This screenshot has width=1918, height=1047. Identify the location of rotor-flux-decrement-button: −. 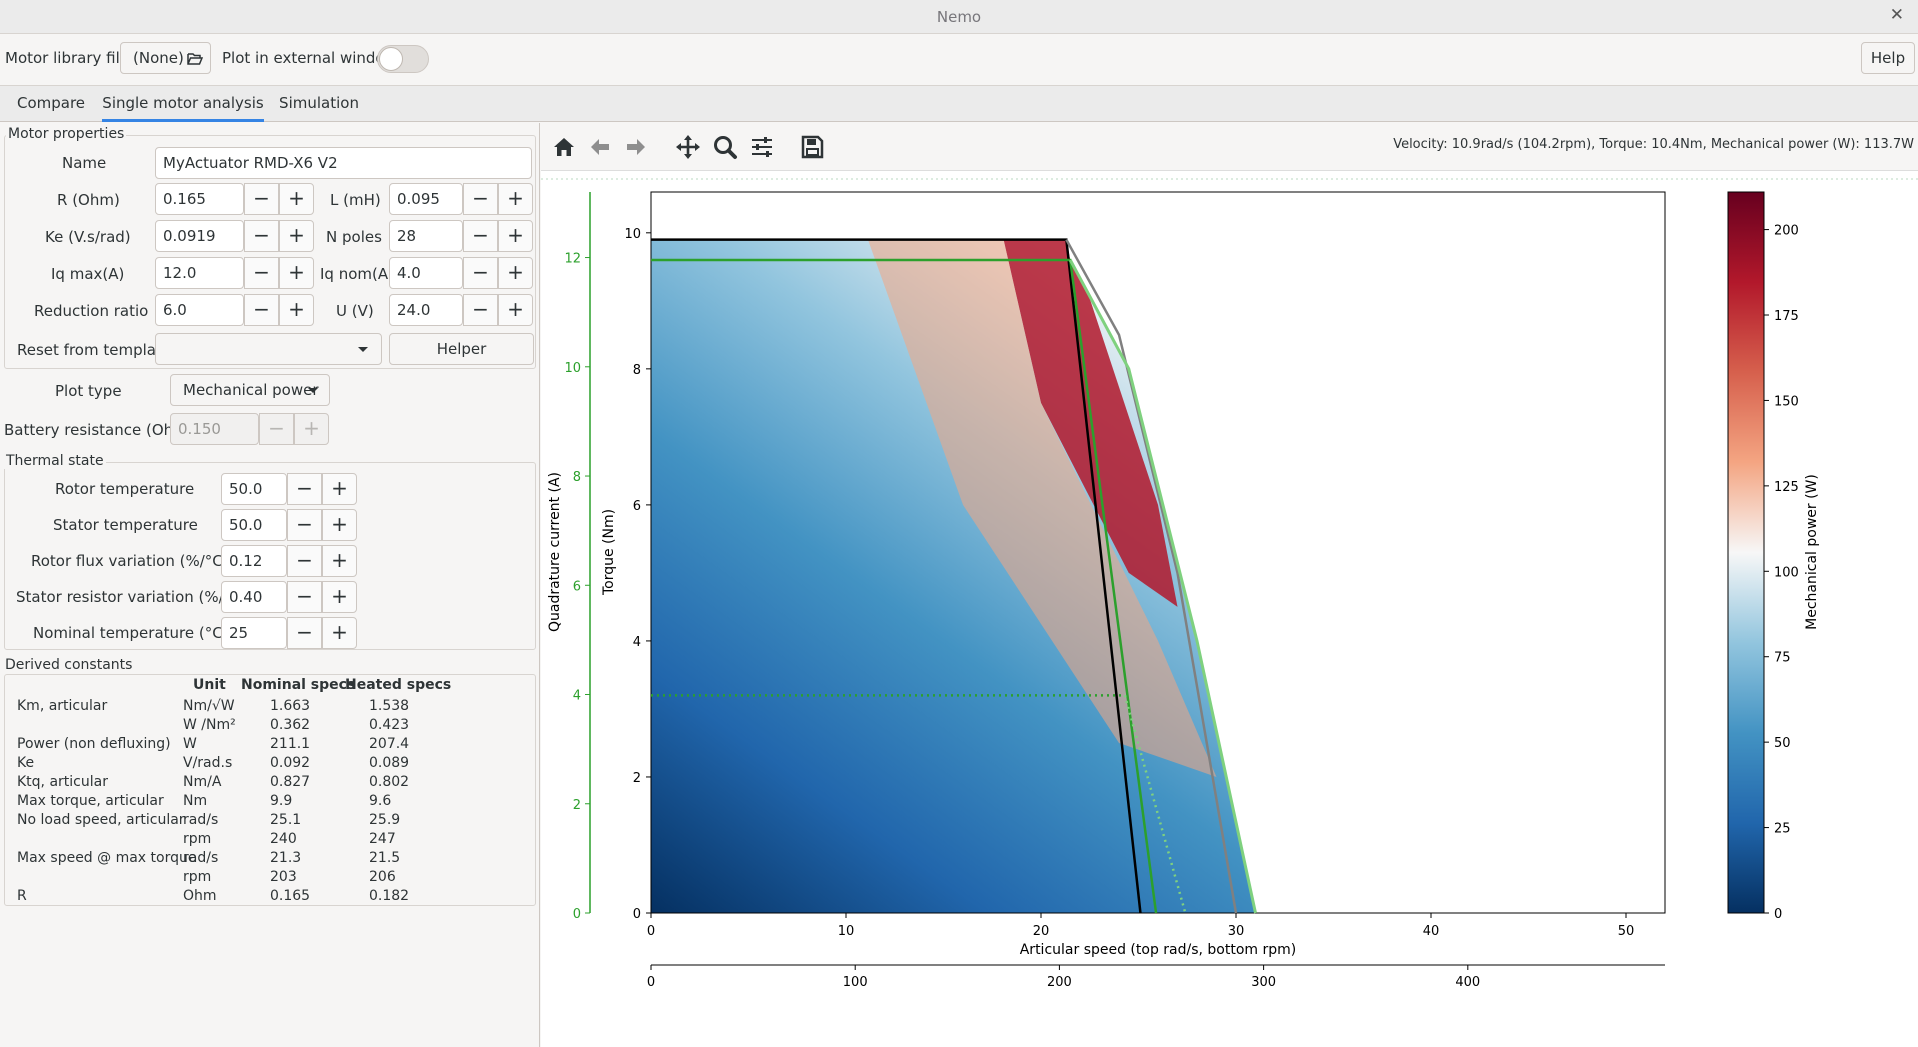
(304, 561).